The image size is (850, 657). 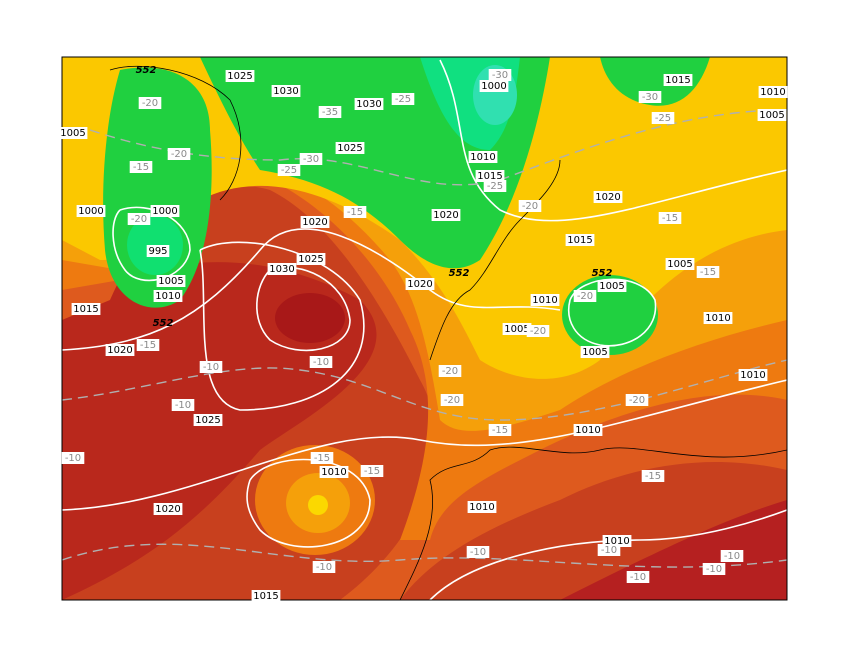 What do you see at coordinates (146, 70) in the screenshot?
I see `height-label-text: 552` at bounding box center [146, 70].